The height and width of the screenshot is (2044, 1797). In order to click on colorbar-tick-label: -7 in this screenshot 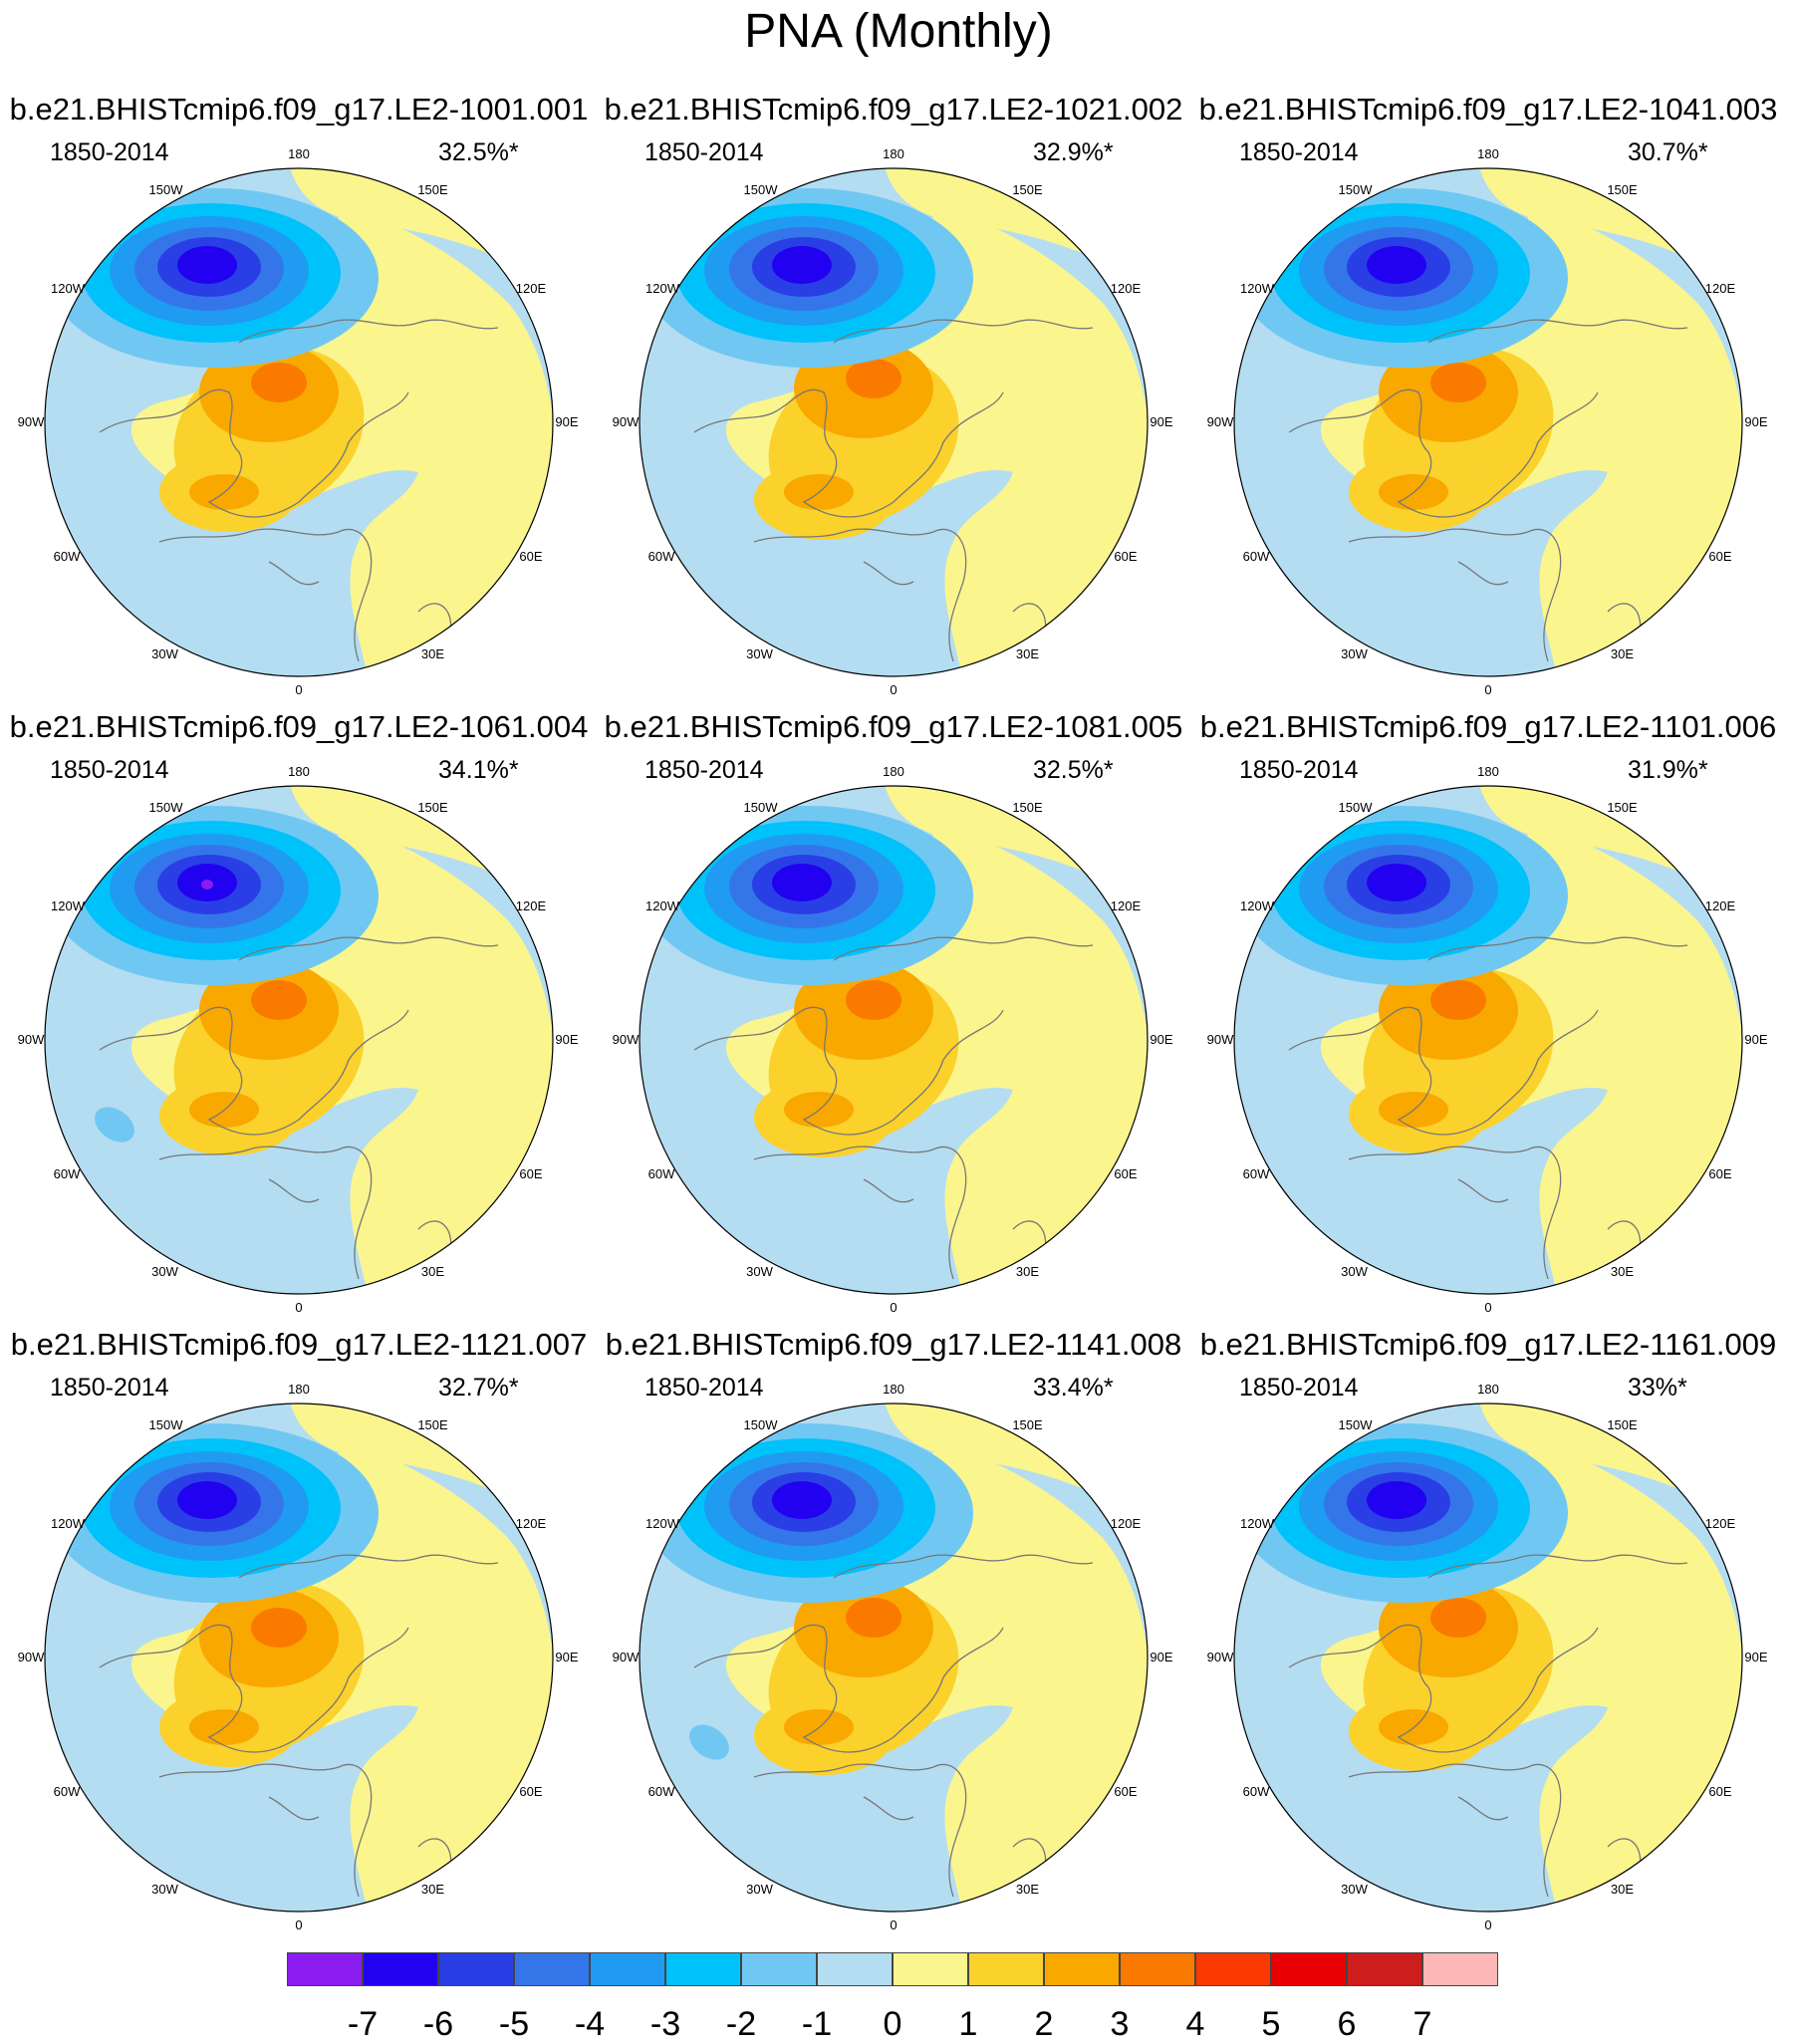, I will do `click(363, 2024)`.